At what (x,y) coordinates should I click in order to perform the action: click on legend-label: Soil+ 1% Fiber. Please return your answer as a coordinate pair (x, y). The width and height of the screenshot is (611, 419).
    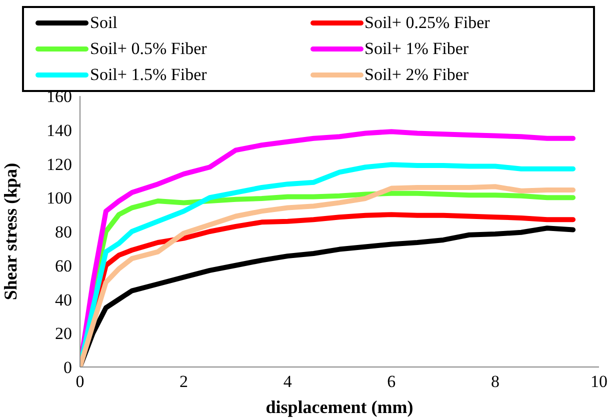
    Looking at the image, I should click on (416, 49).